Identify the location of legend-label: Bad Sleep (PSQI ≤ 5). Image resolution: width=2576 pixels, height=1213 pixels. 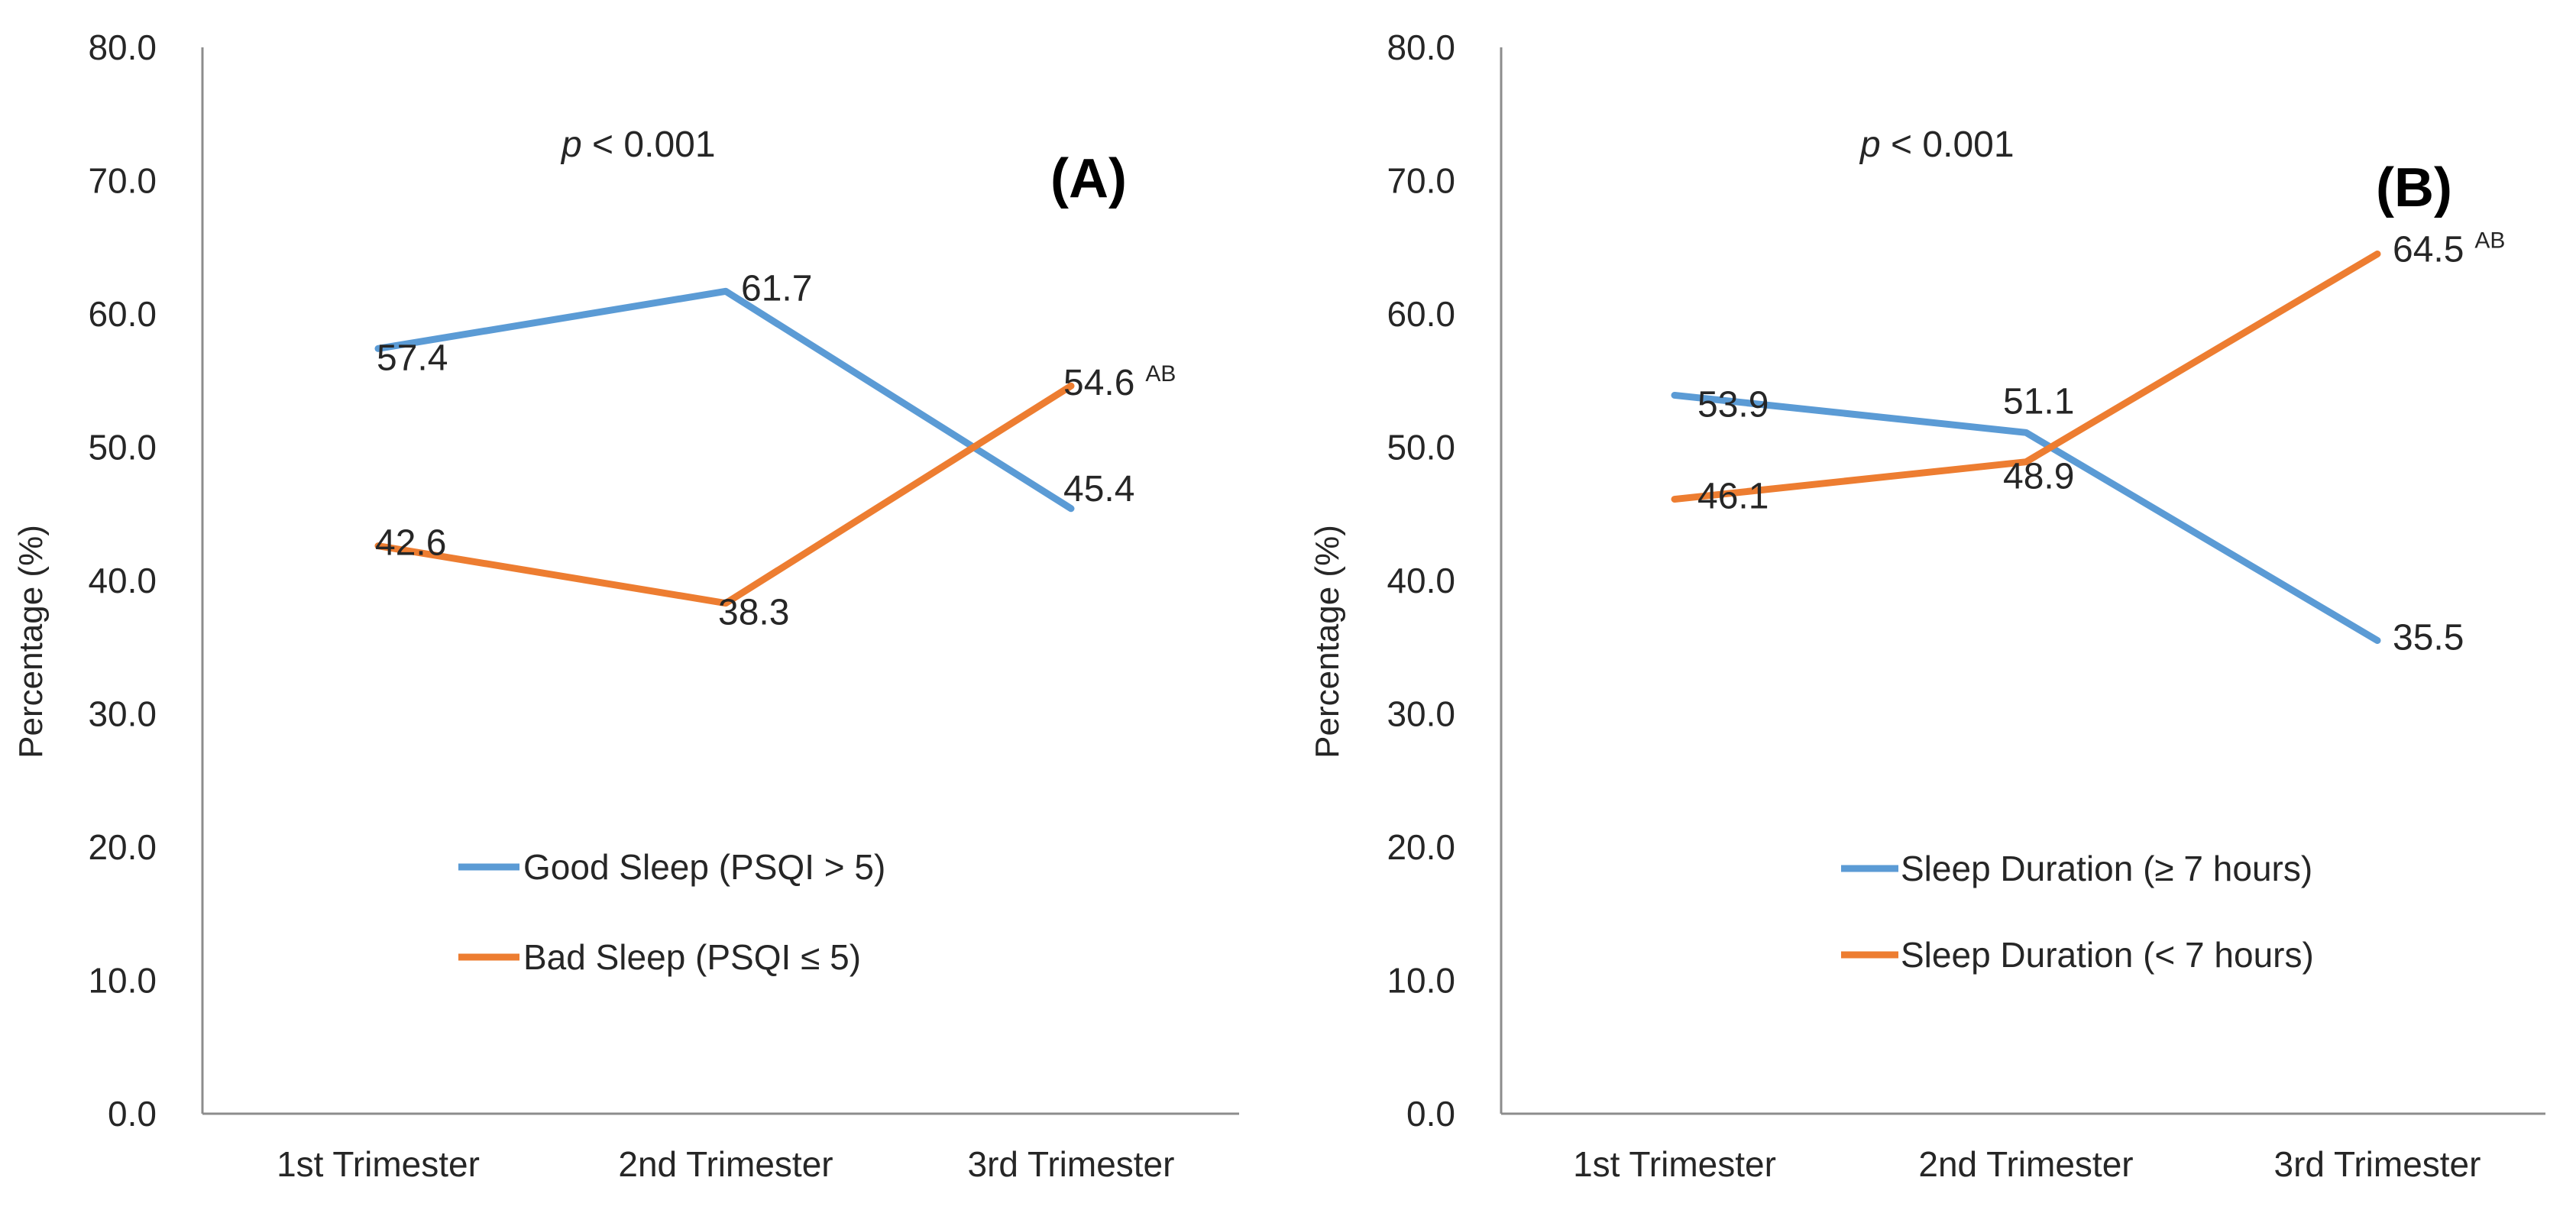
(692, 957).